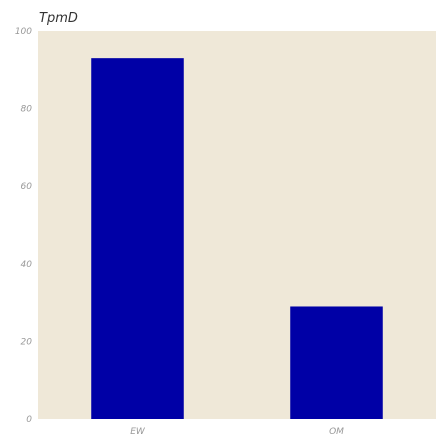 The height and width of the screenshot is (448, 448). Describe the element at coordinates (336, 362) in the screenshot. I see `bar-om` at that location.